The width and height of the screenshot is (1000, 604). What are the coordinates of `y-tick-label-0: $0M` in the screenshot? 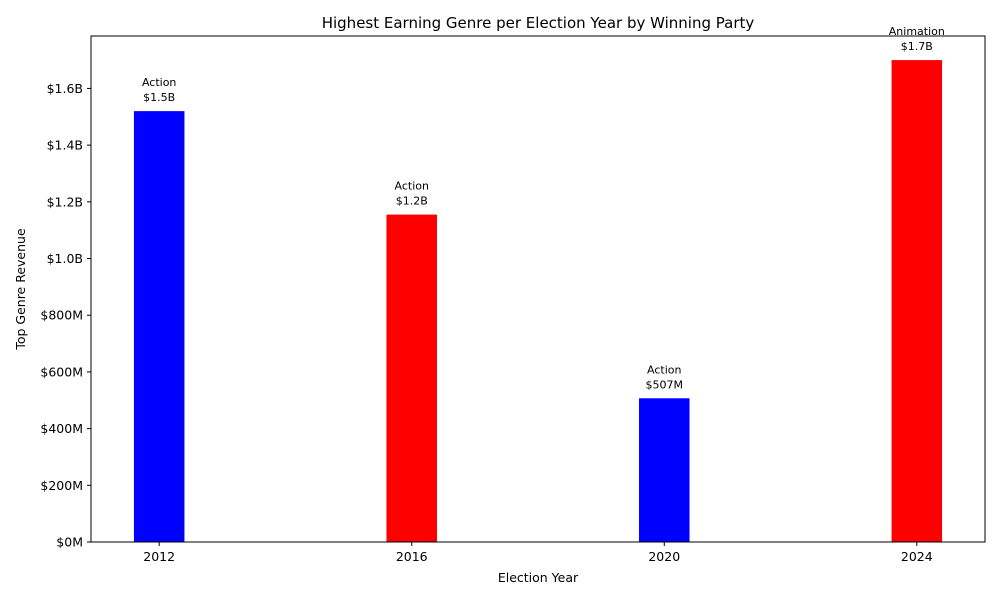 It's located at (69, 542).